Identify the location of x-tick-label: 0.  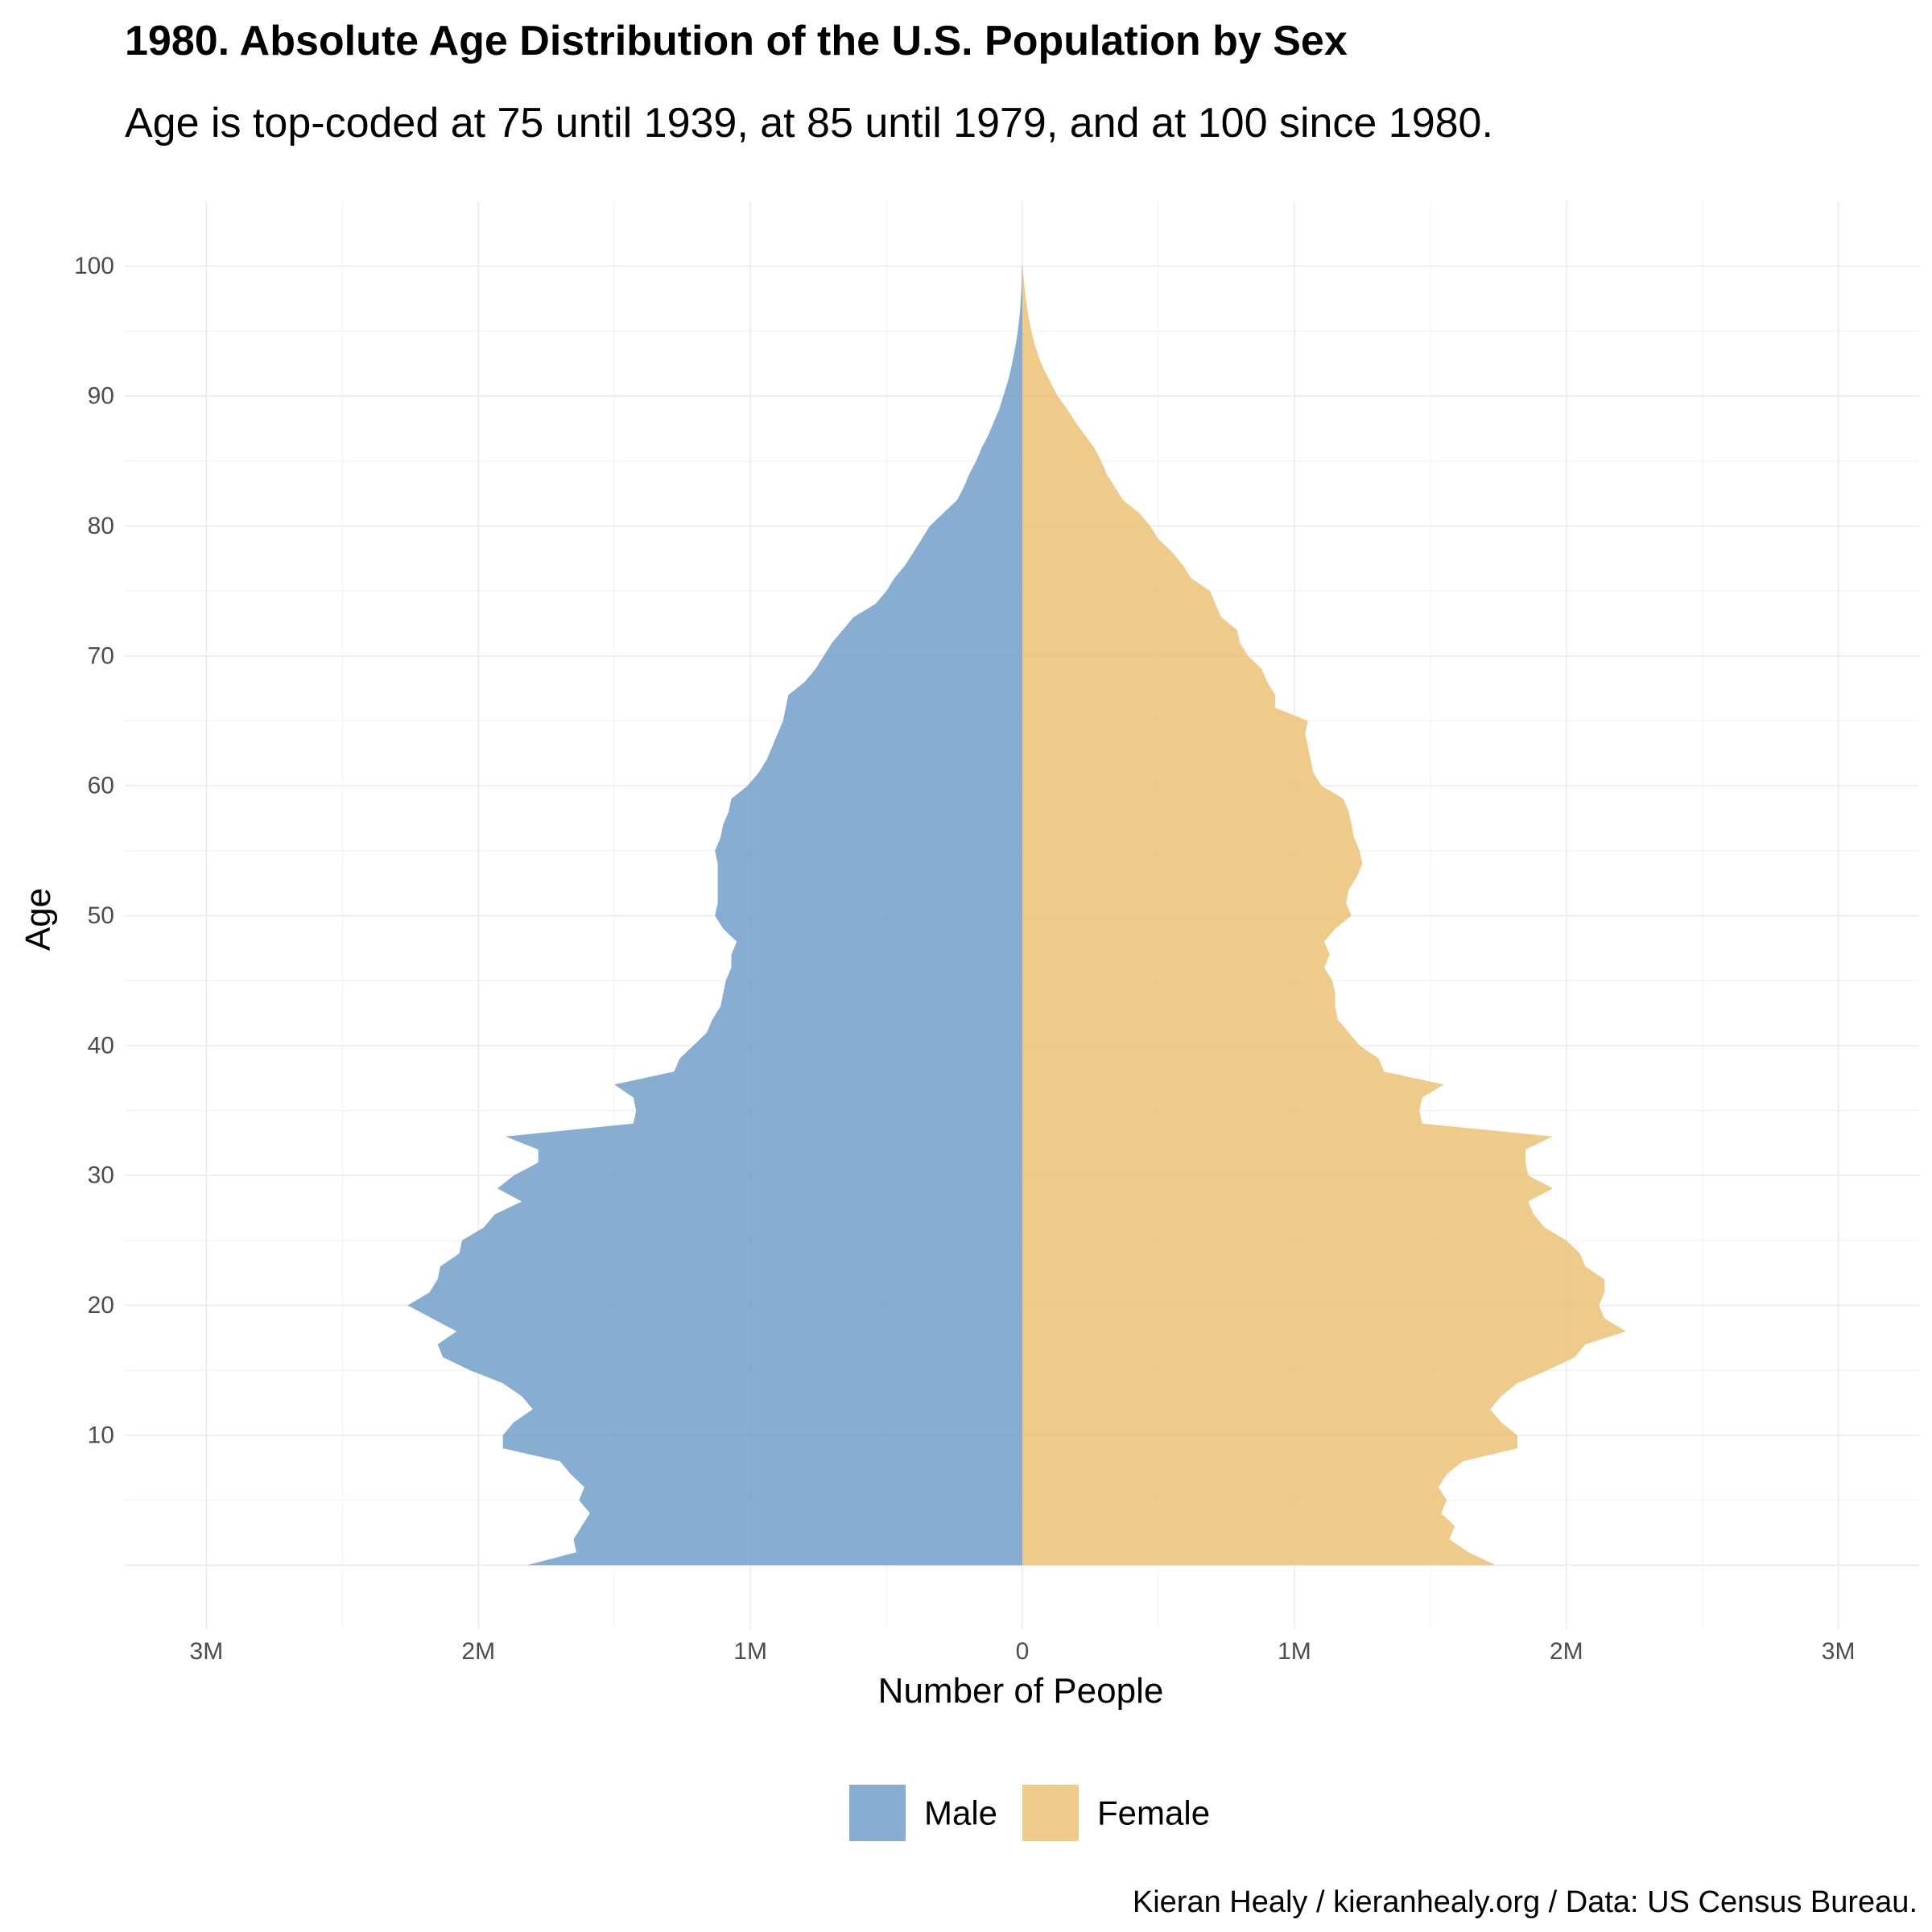
(1023, 1651).